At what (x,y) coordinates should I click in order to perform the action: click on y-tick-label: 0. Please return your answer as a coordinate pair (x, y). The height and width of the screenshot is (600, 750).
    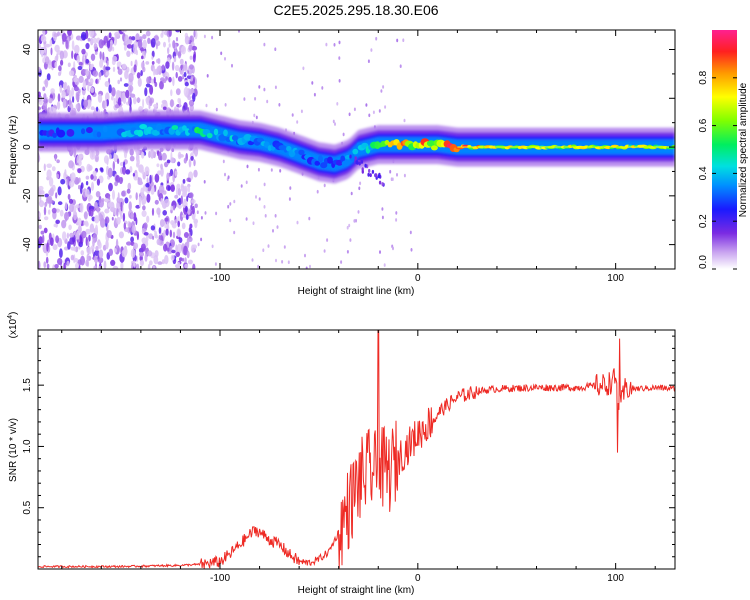
    Looking at the image, I should click on (27, 147).